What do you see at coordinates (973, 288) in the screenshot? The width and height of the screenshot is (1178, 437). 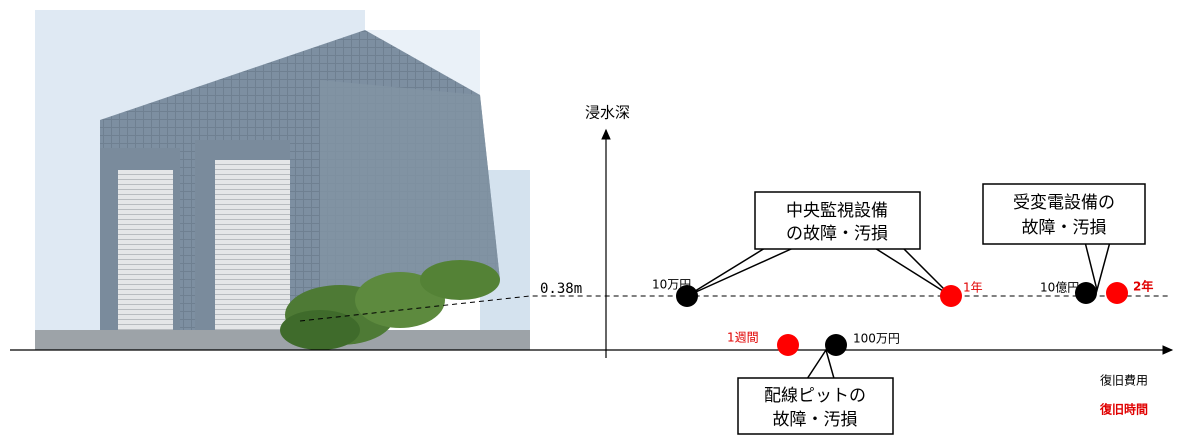 I see `point-label: 1年` at bounding box center [973, 288].